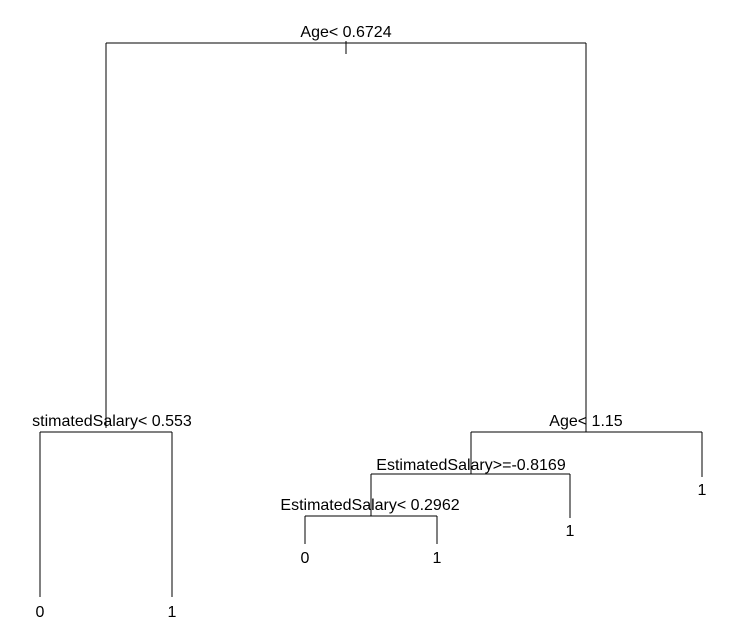 The height and width of the screenshot is (639, 732). What do you see at coordinates (586, 445) in the screenshot?
I see `node-right: Age< 1.15` at bounding box center [586, 445].